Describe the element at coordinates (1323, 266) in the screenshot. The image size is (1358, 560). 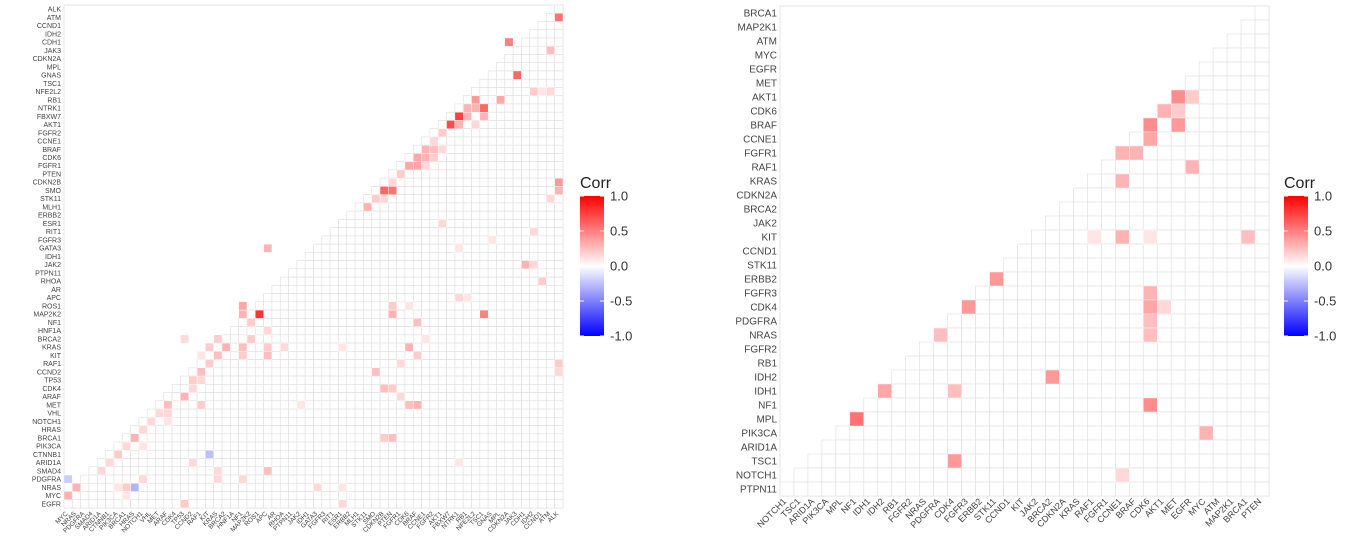
I see `right-legend-tick-label: 0.0` at that location.